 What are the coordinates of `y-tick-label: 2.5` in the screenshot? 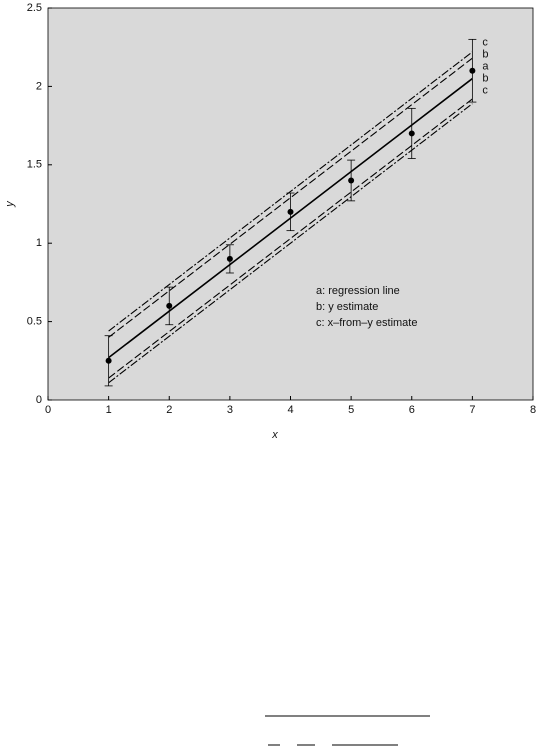 It's located at (34, 8).